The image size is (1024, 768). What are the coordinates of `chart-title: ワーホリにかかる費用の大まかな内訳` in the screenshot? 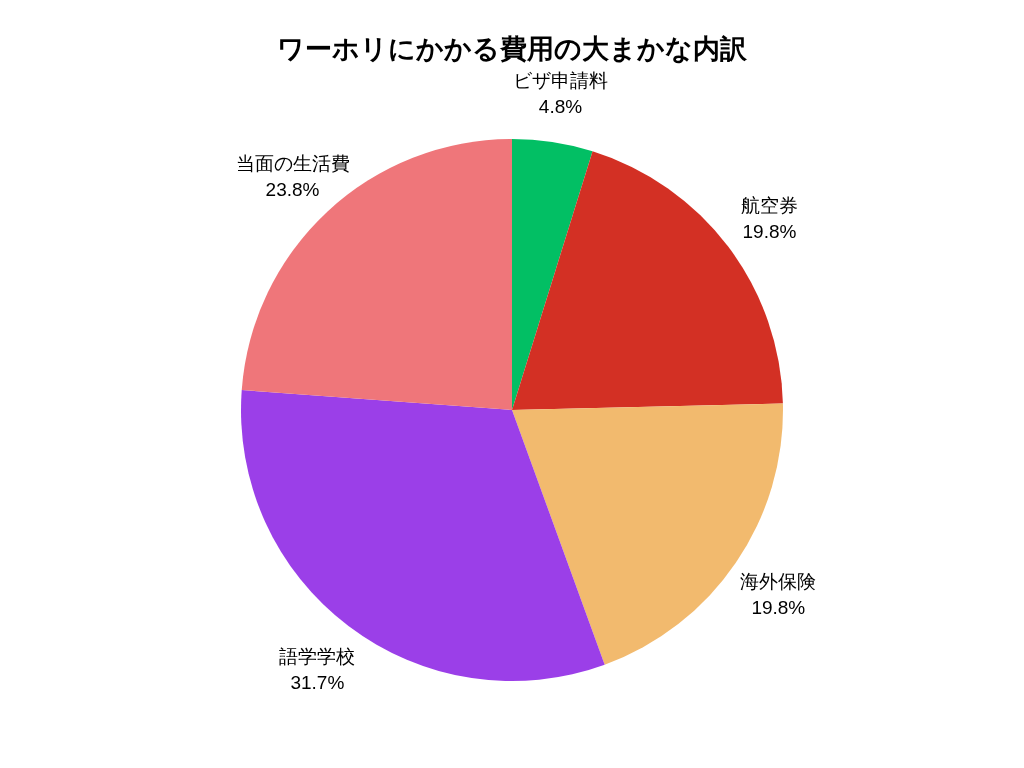 It's located at (512, 49).